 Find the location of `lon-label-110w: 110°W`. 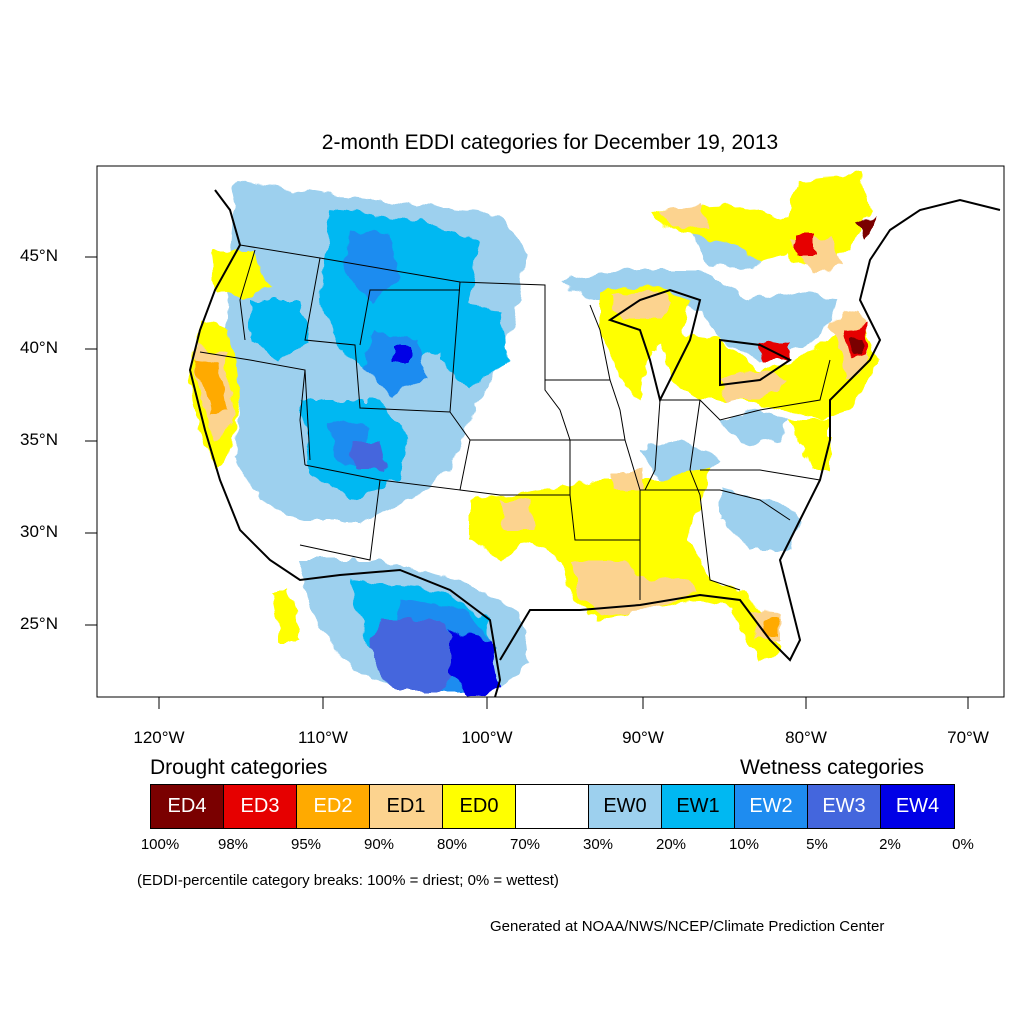

lon-label-110w: 110°W is located at coordinates (323, 737).